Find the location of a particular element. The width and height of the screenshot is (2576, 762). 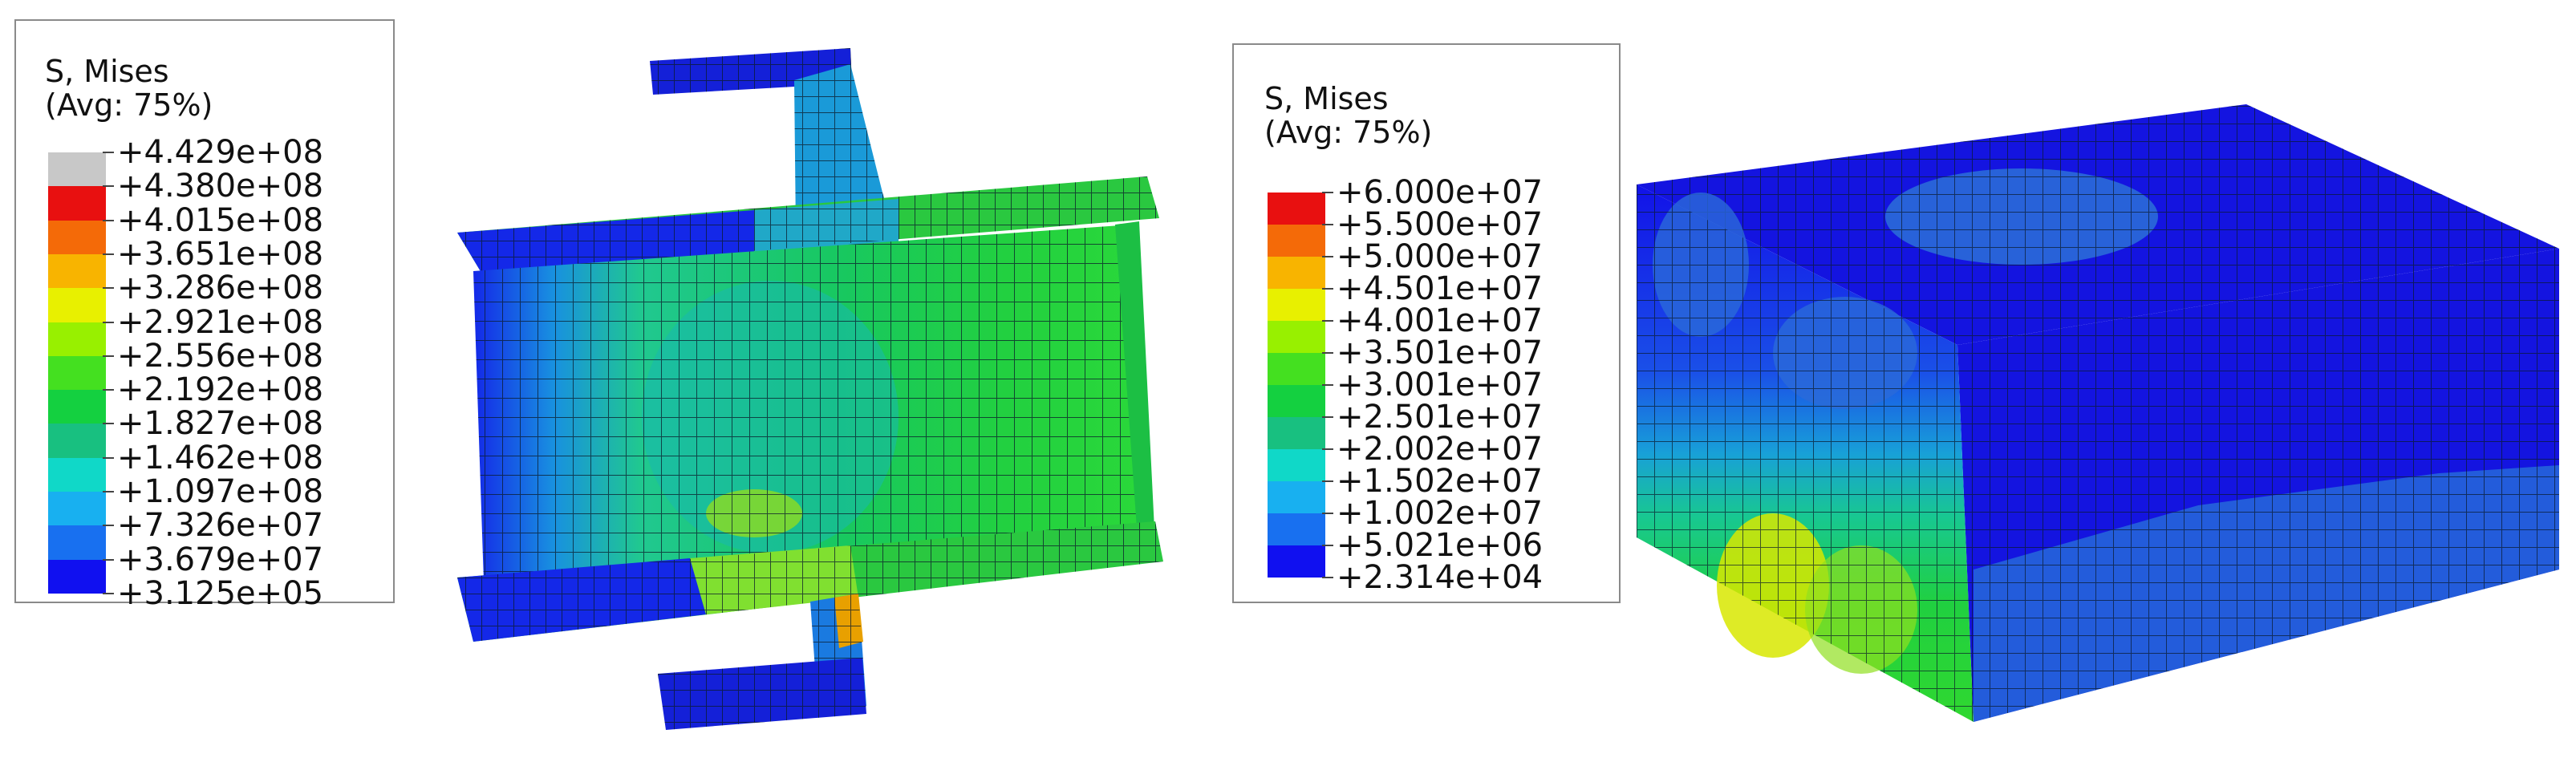

legend-left-title-line1: S, Mises is located at coordinates (107, 72).